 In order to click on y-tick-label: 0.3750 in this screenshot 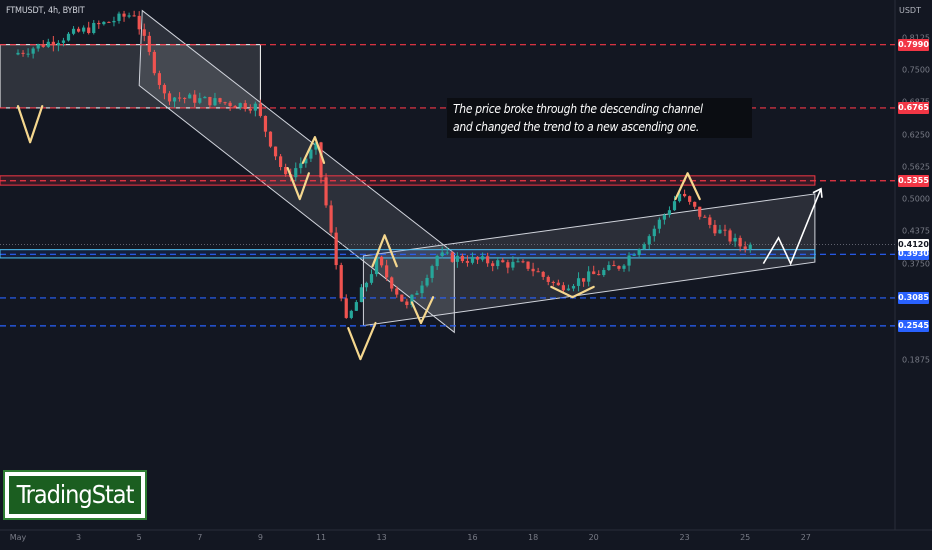, I will do `click(916, 264)`.